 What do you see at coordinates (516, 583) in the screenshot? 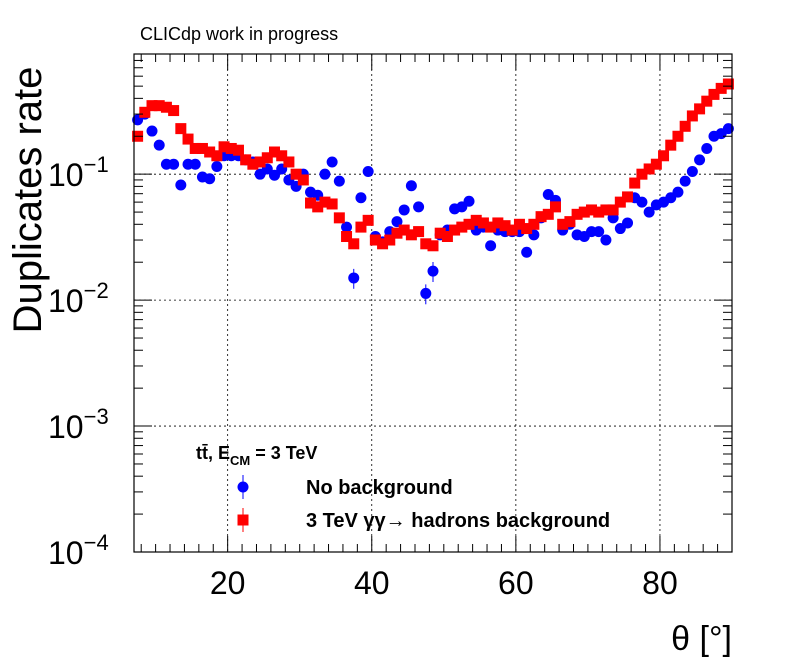
I see `x-tick-label: 60` at bounding box center [516, 583].